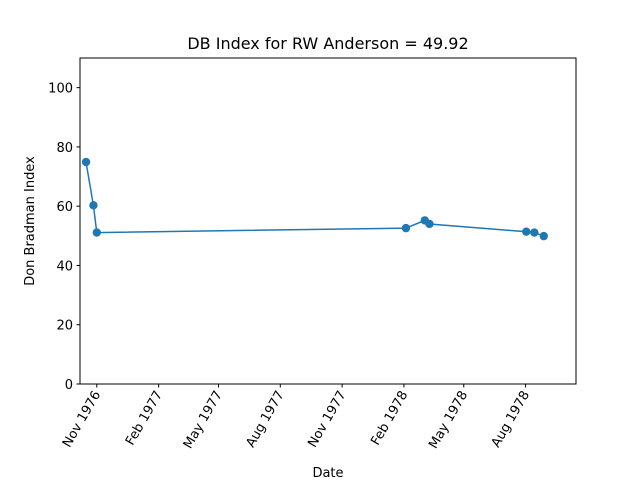  I want to click on series-line, so click(314, 199).